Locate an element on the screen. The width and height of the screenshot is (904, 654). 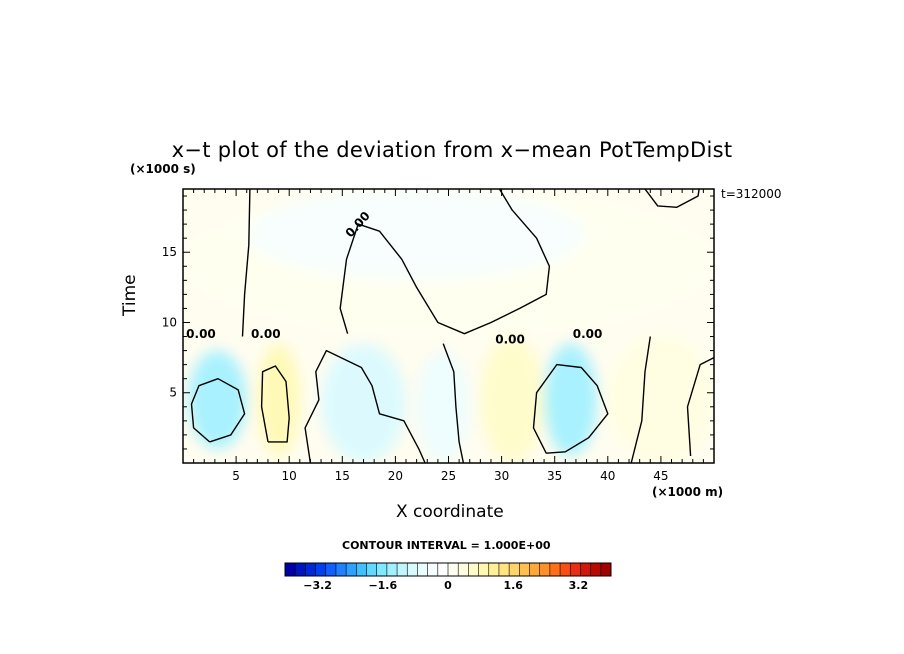
field-region-lower-cool-core-right is located at coordinates (571, 399).